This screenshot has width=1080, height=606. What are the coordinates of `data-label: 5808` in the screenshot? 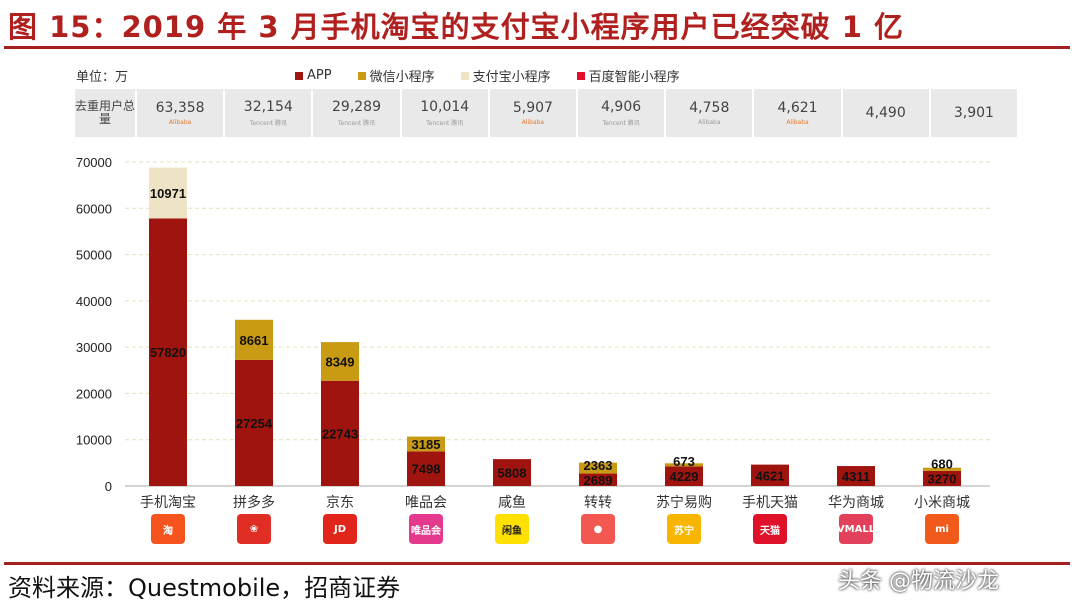 It's located at (512, 473).